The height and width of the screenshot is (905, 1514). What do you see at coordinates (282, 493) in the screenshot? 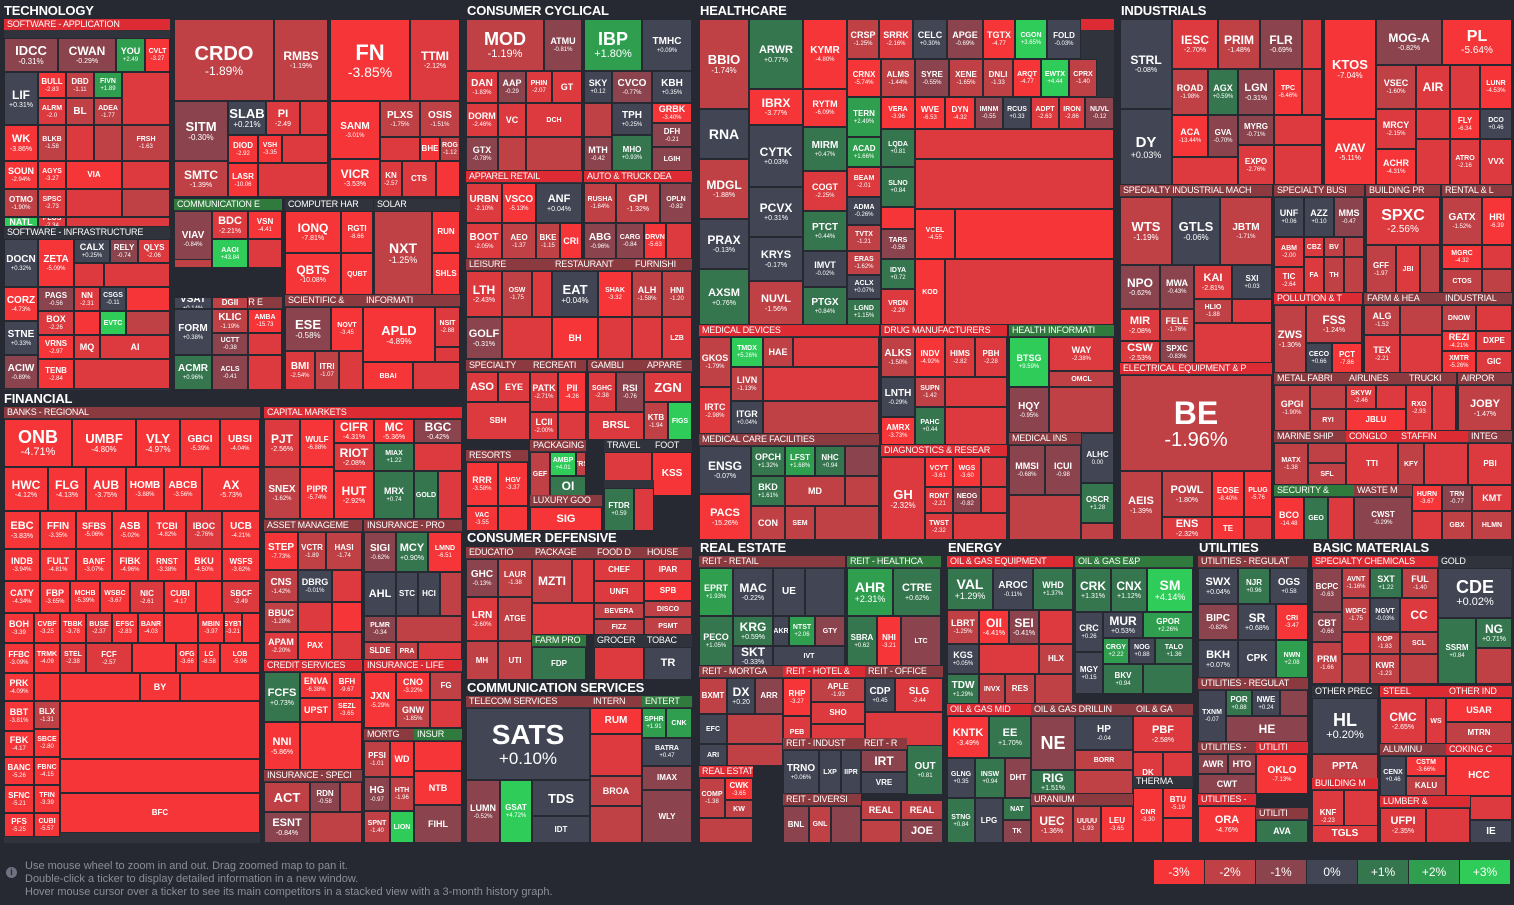
I see `ticker-snex: SNEX -1.62%` at bounding box center [282, 493].